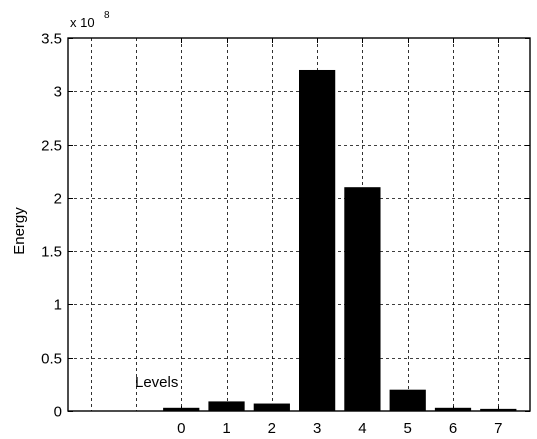  Describe the element at coordinates (339, 428) in the screenshot. I see `x-tick-labels: 0 1 2 3 4 5 6 7` at that location.